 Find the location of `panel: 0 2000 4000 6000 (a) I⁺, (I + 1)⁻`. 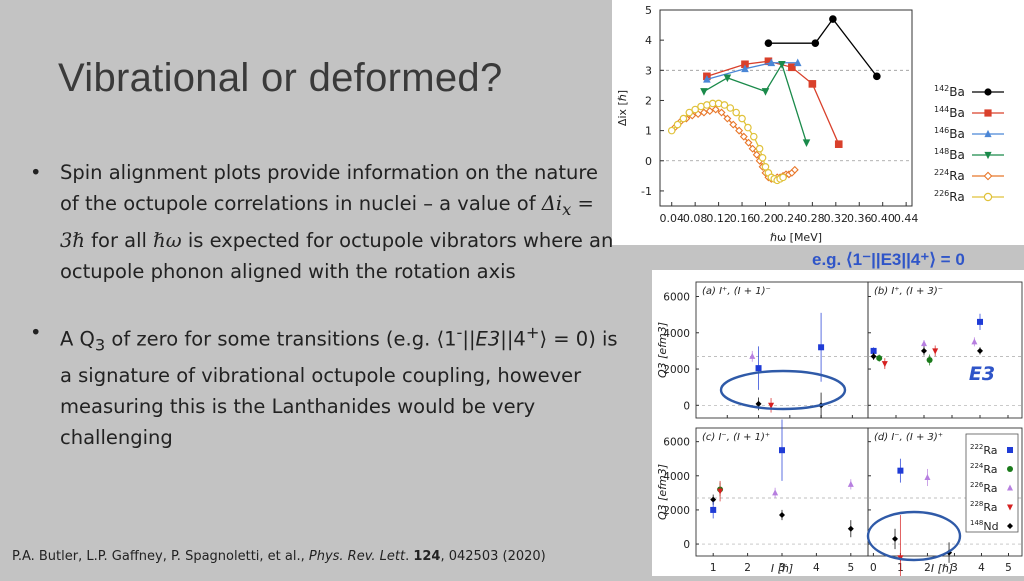

panel: 0 2000 4000 6000 (a) I⁺, (I + 1)⁻ is located at coordinates (766, 350).